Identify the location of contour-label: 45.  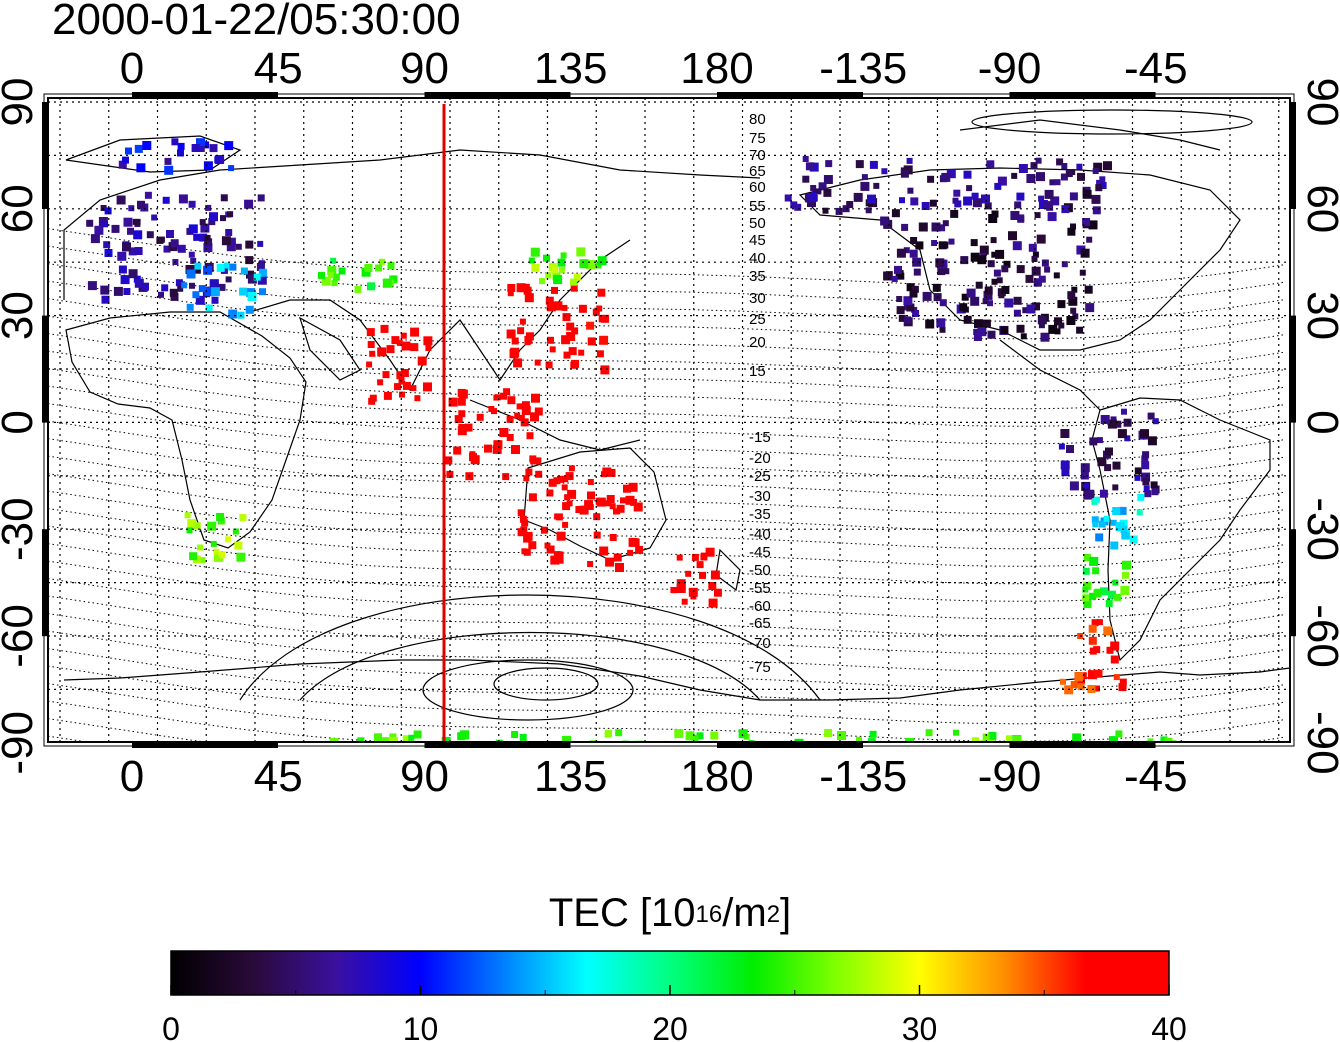
(757, 240).